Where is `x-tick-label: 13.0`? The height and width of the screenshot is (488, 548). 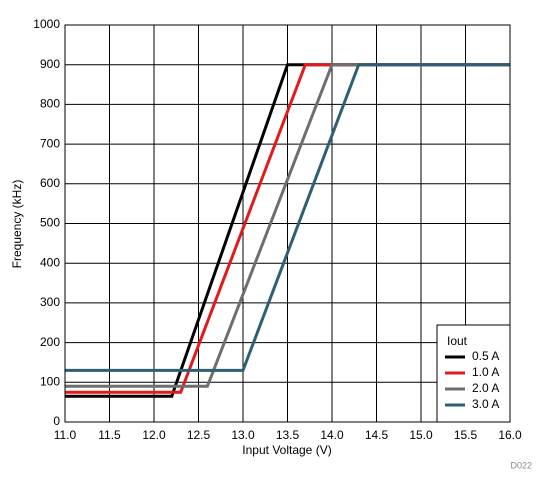 x-tick-label: 13.0 is located at coordinates (243, 435).